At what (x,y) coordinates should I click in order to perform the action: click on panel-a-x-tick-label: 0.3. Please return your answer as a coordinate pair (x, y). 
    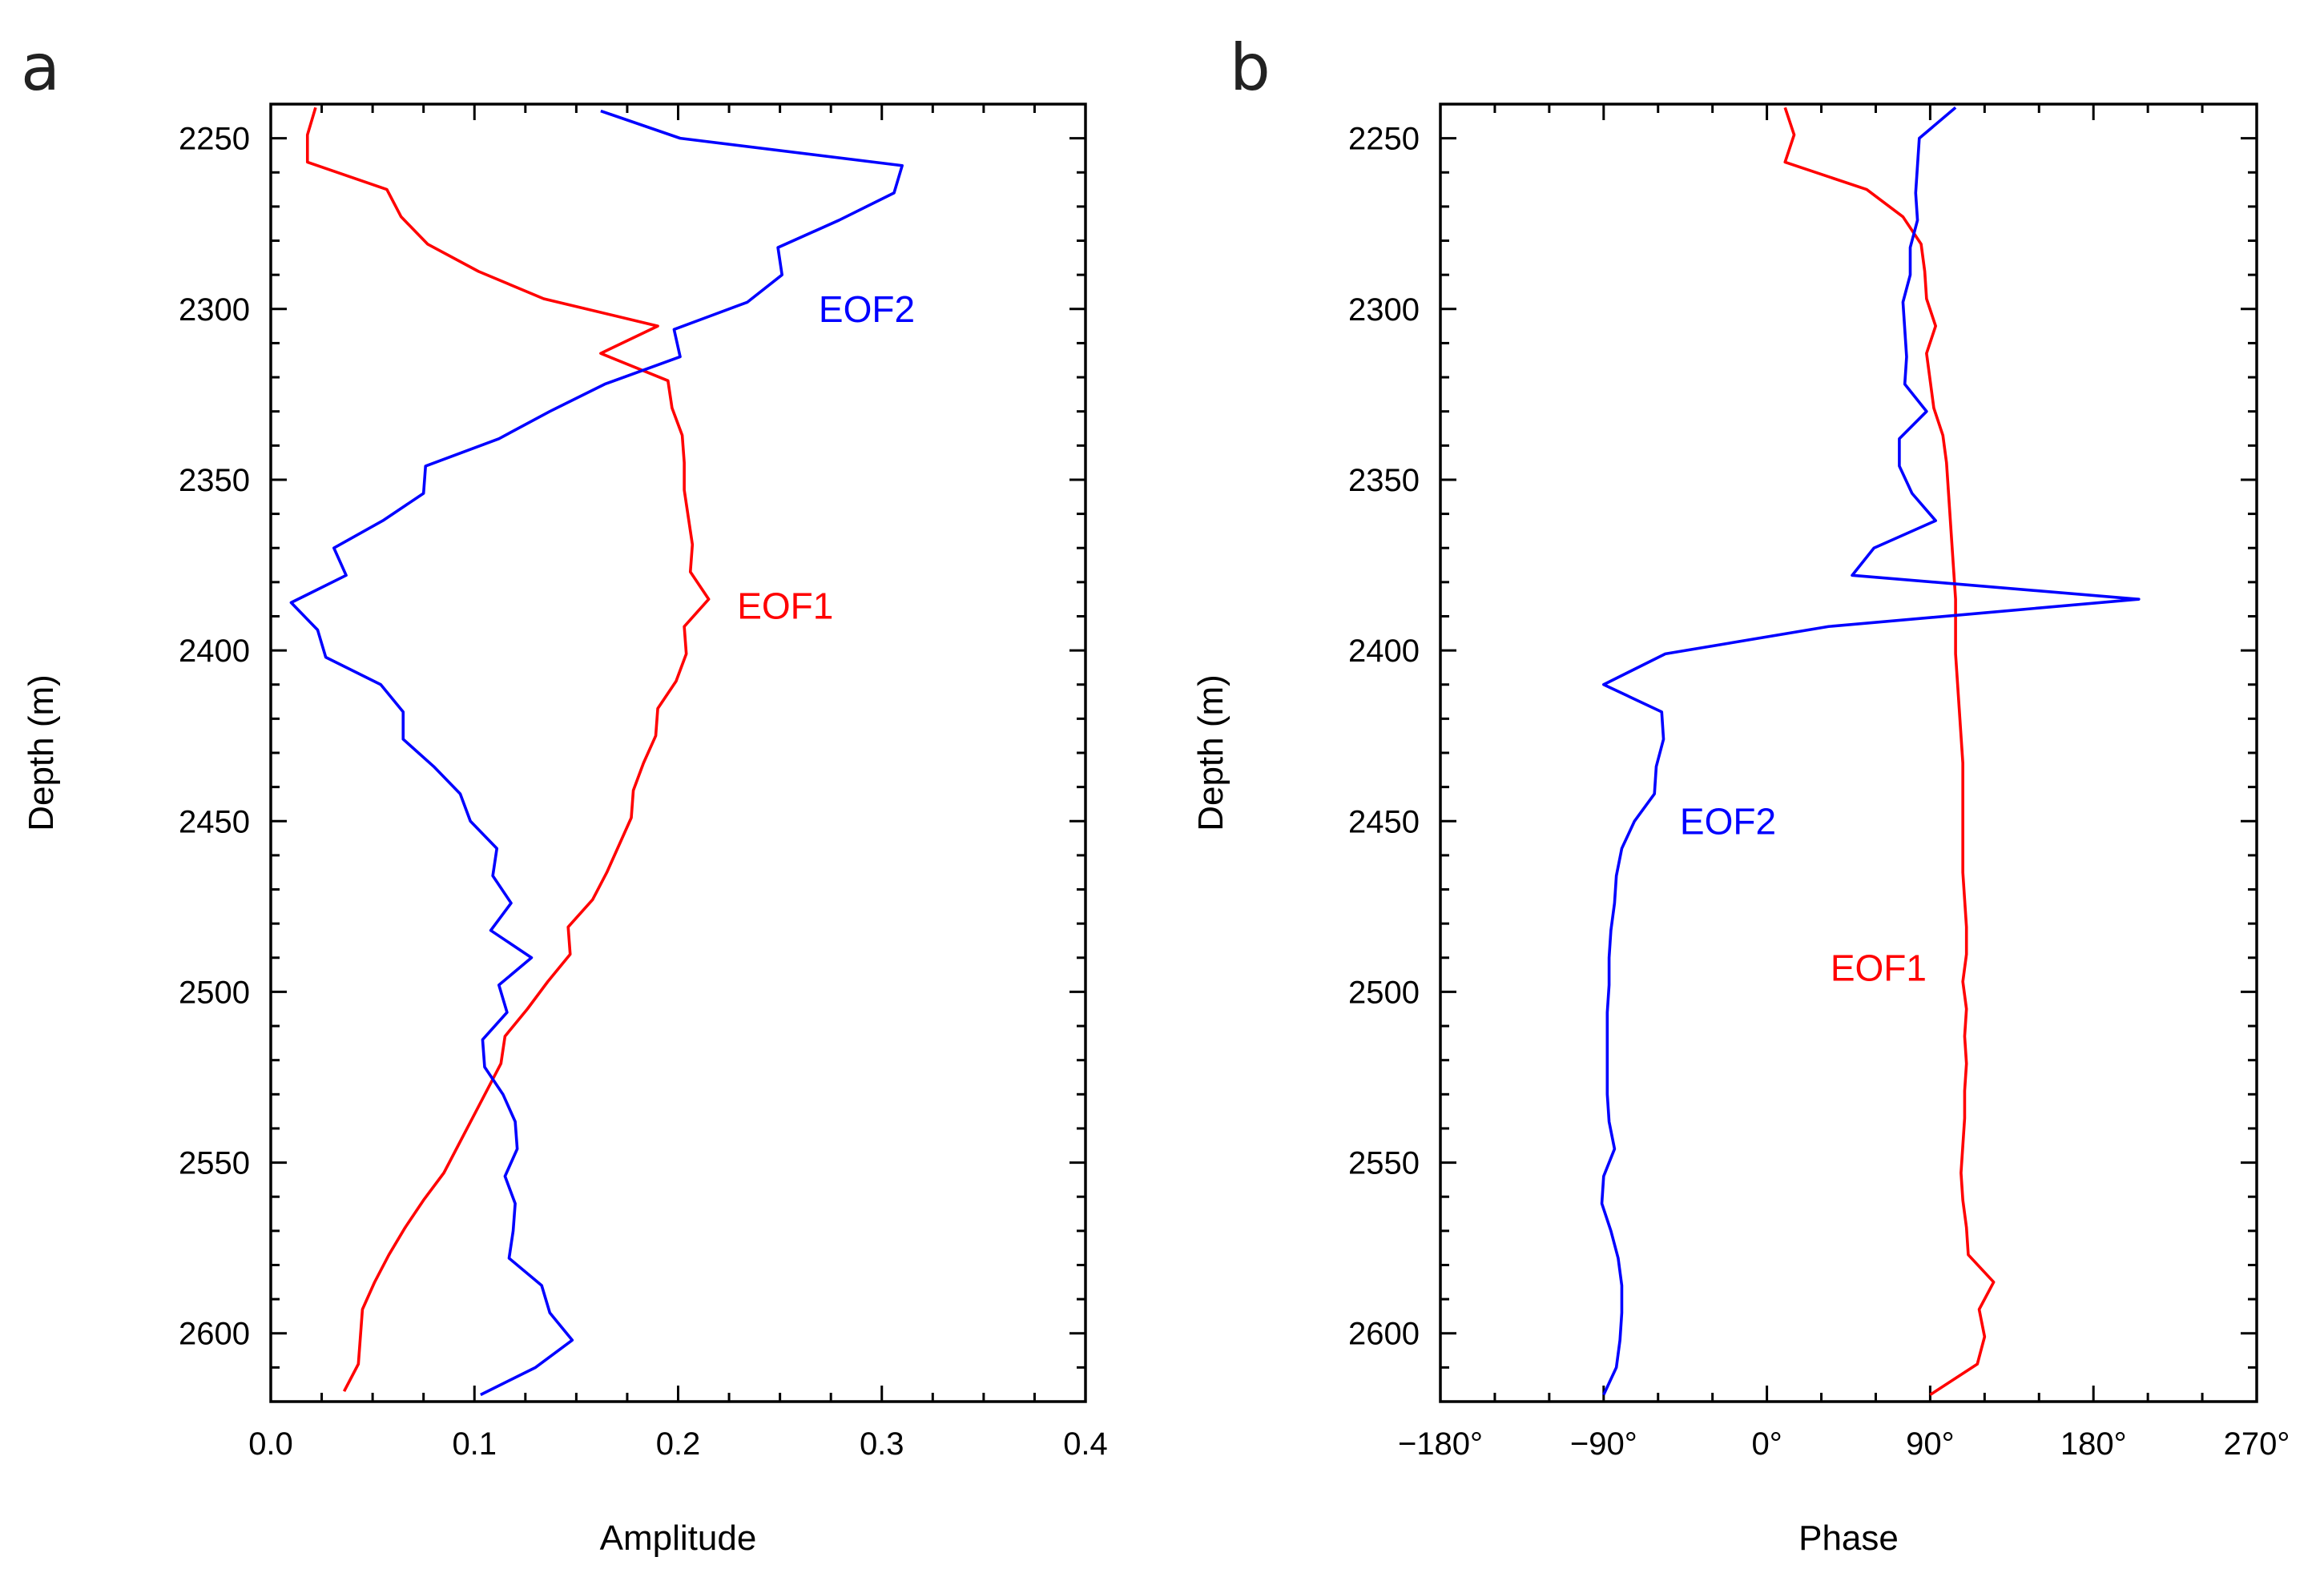
    Looking at the image, I should click on (882, 1444).